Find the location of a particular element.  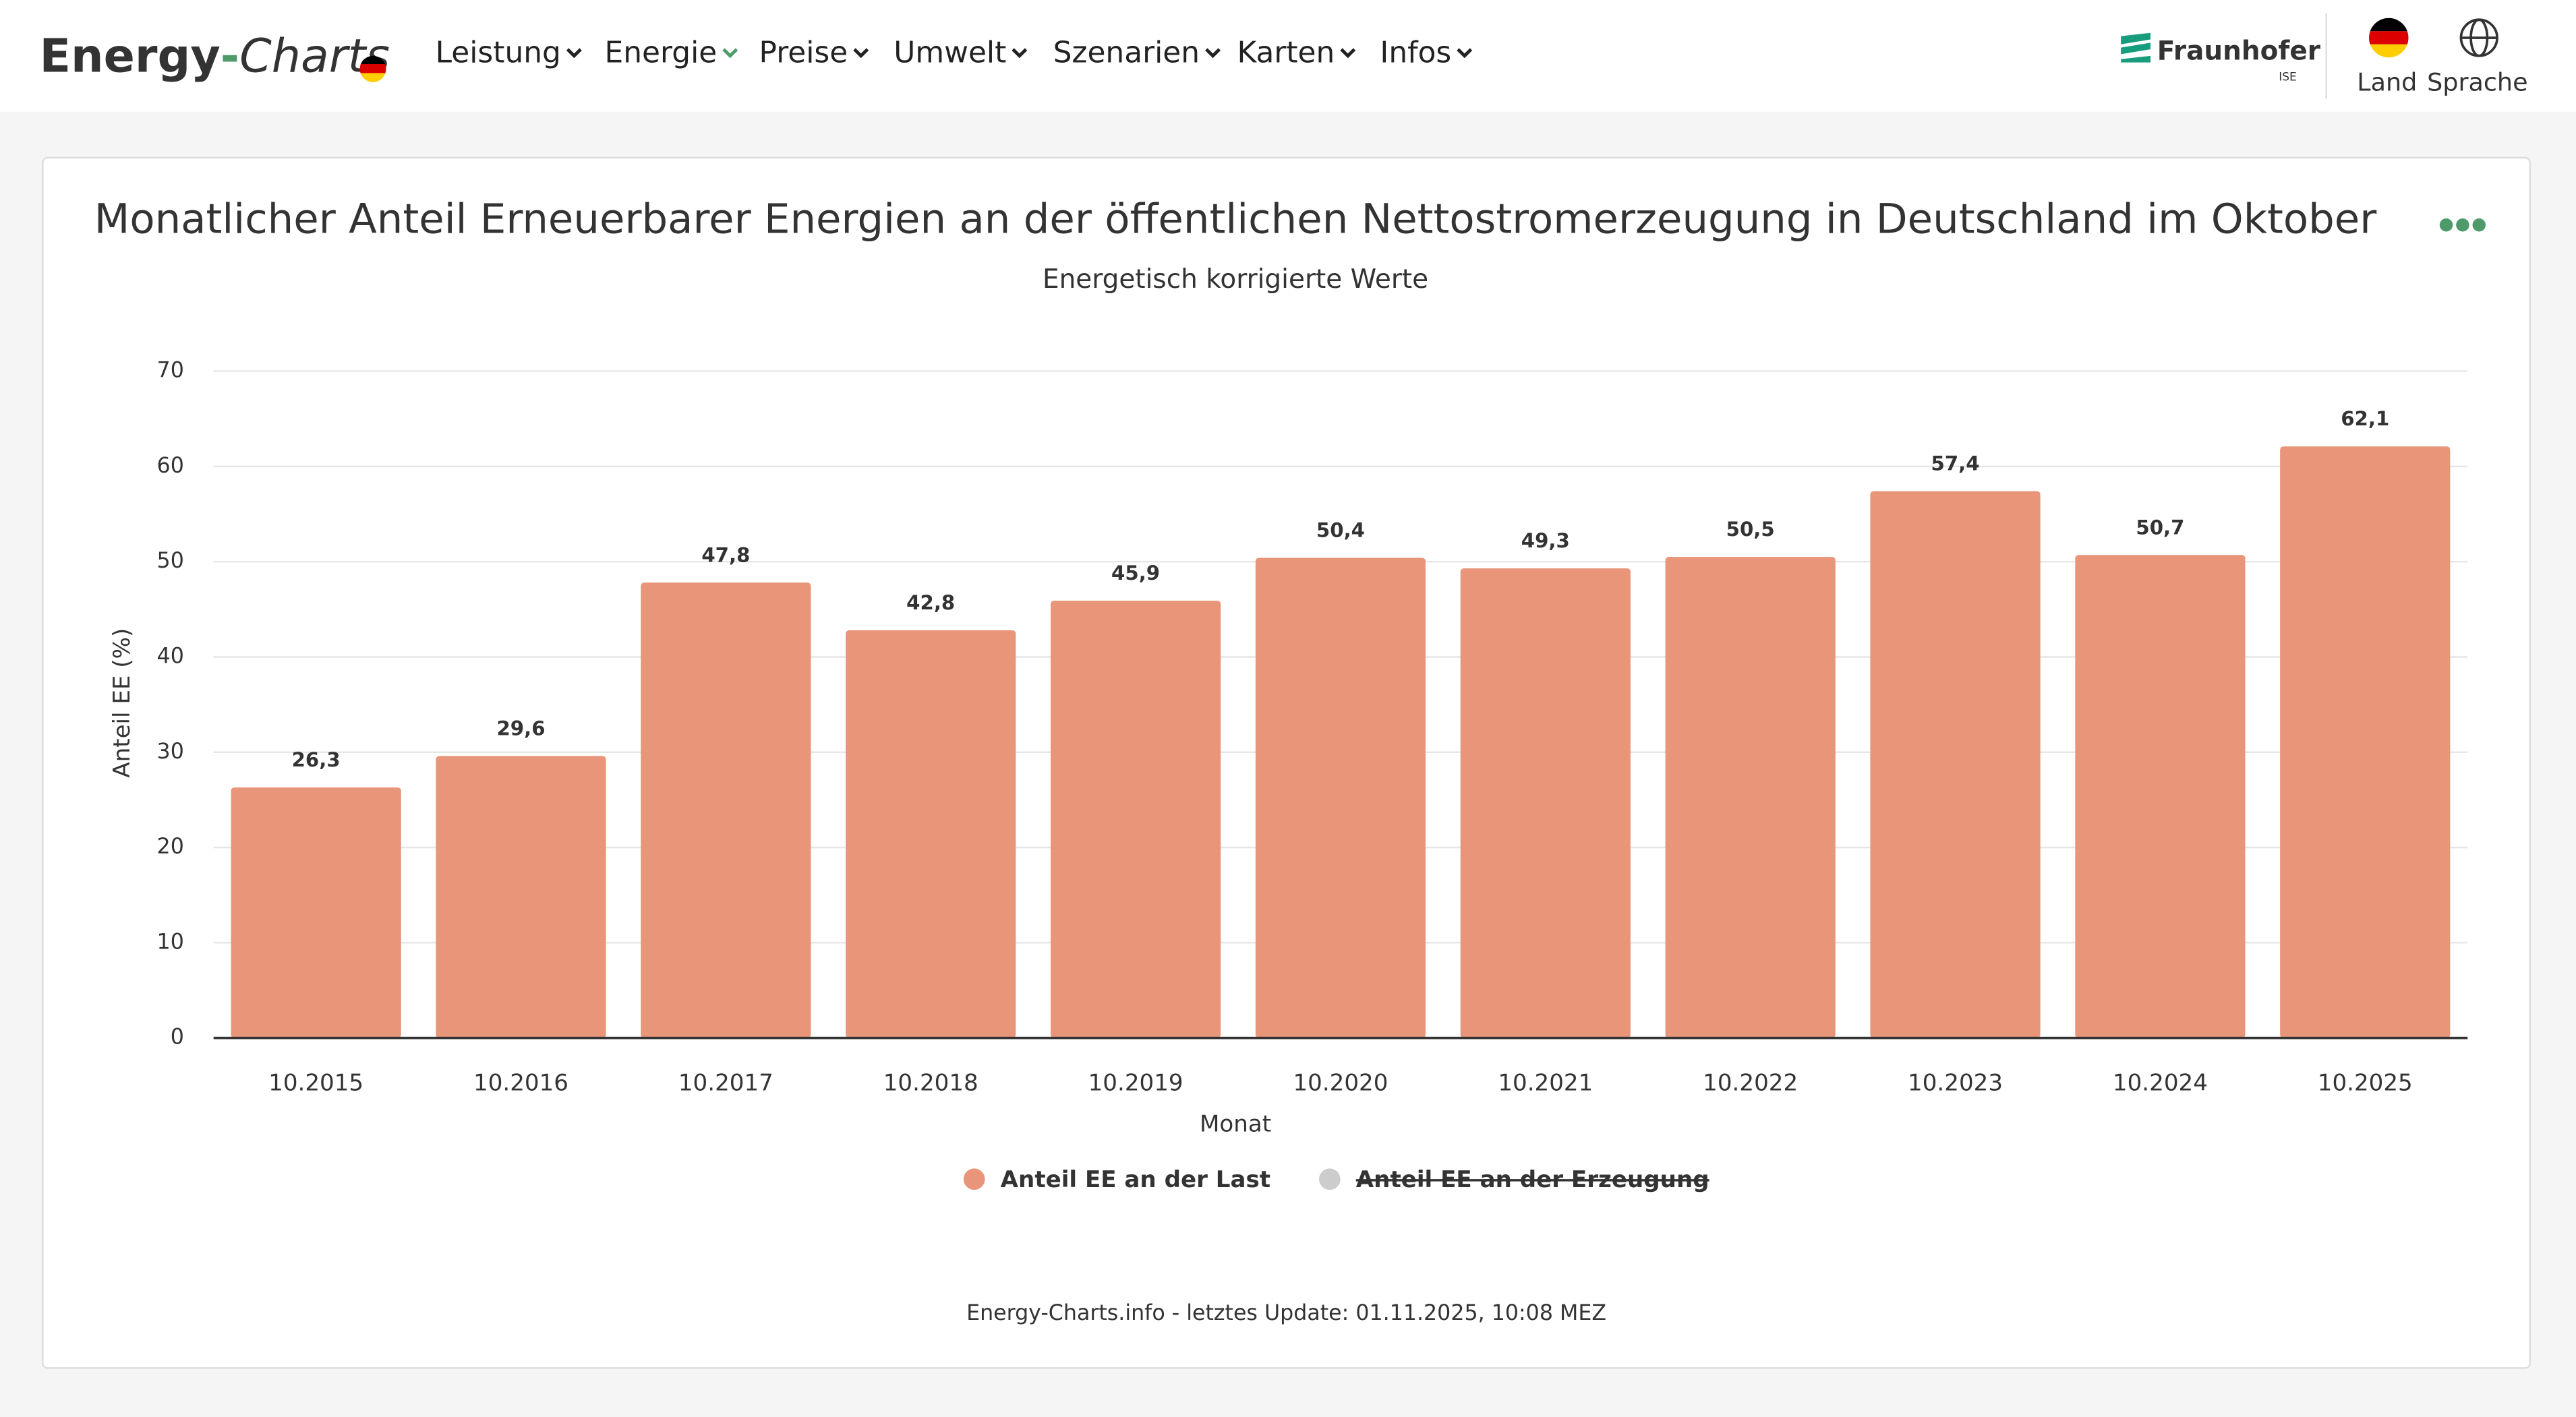

partner-sub: ISE is located at coordinates (2288, 77).